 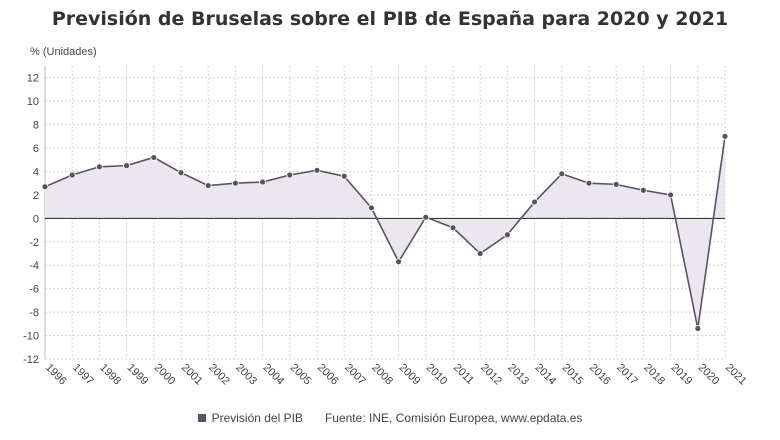 I want to click on x-tick-label: 1998, so click(x=110, y=375).